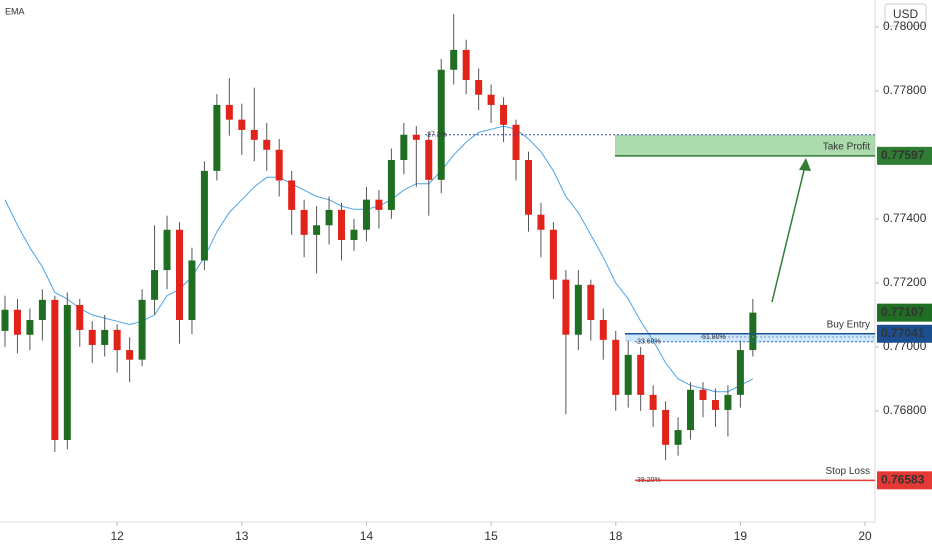  What do you see at coordinates (745, 145) in the screenshot?
I see `take-profit-zone` at bounding box center [745, 145].